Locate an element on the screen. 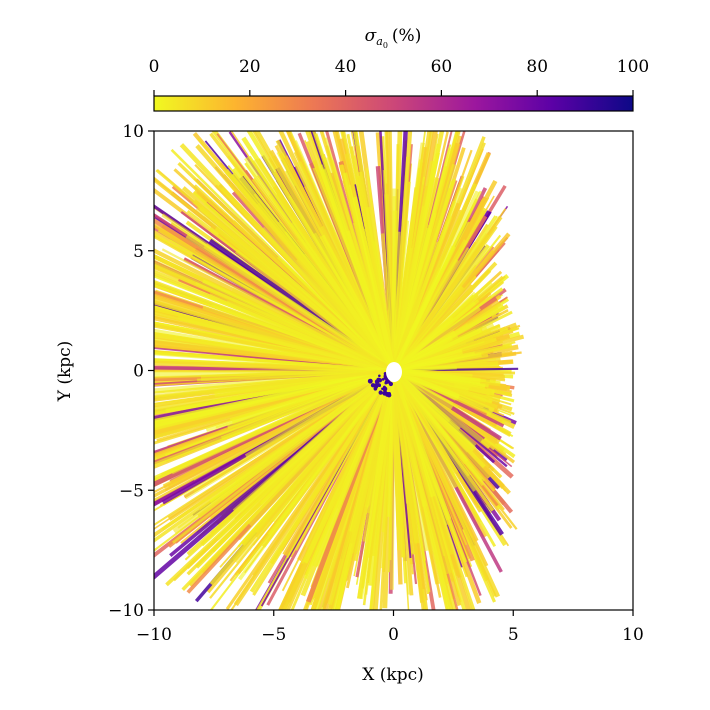  y-axis-ticks: −10 −5 0 5 10 is located at coordinates (131, 371).